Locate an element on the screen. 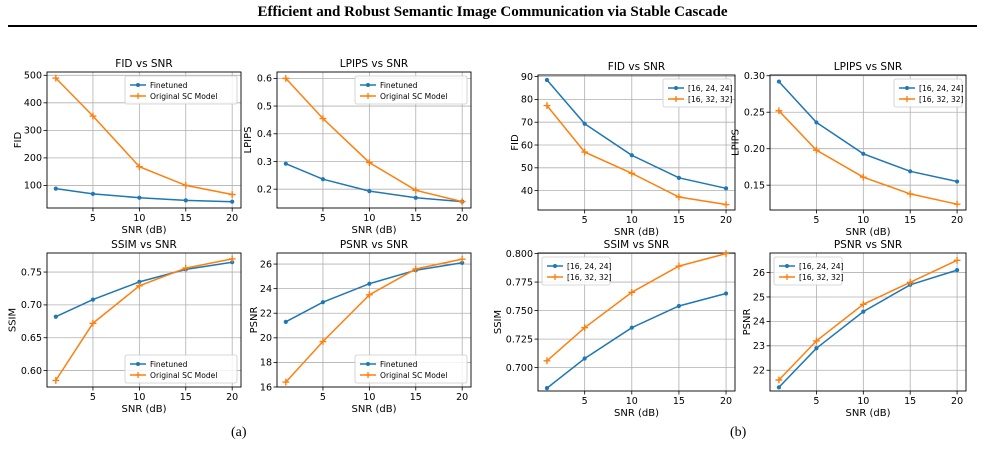 Image resolution: width=985 pixels, height=449 pixels. y-tick-label: 50 is located at coordinates (527, 168).